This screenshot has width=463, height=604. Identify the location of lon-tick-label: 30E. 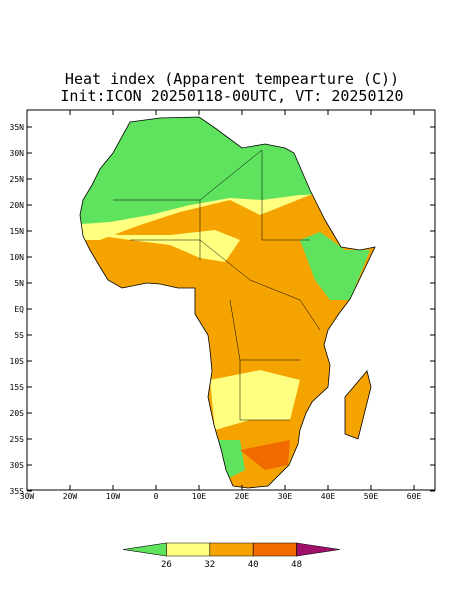
(285, 496).